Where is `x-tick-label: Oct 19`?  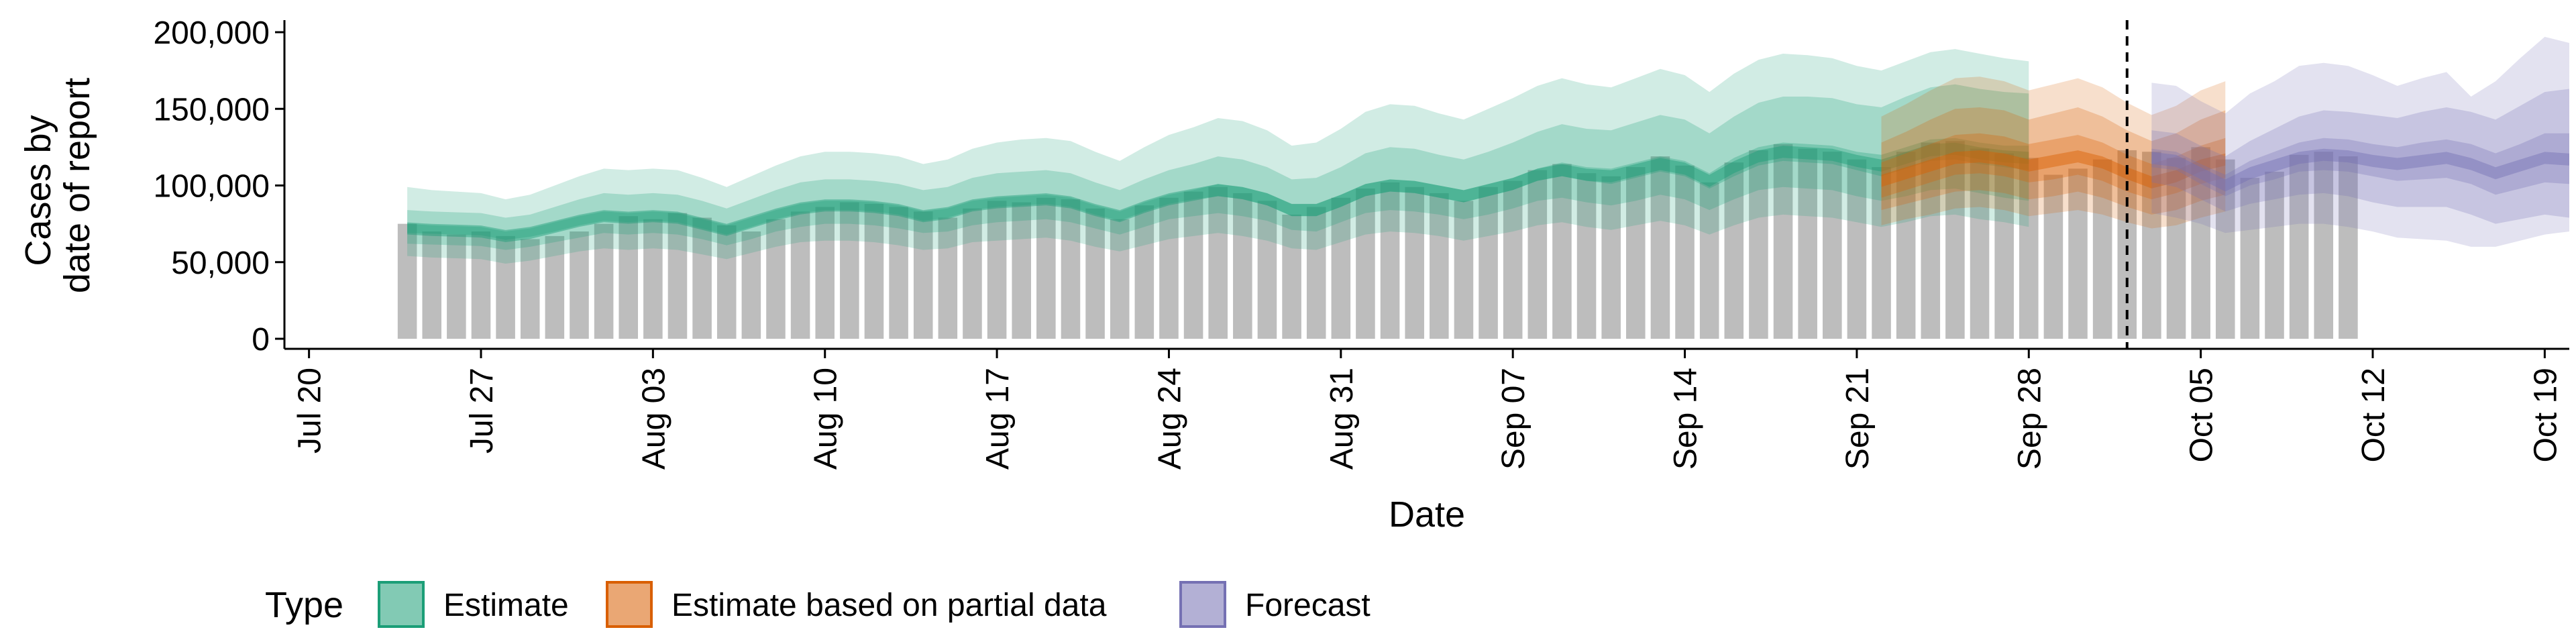 x-tick-label: Oct 19 is located at coordinates (2545, 415).